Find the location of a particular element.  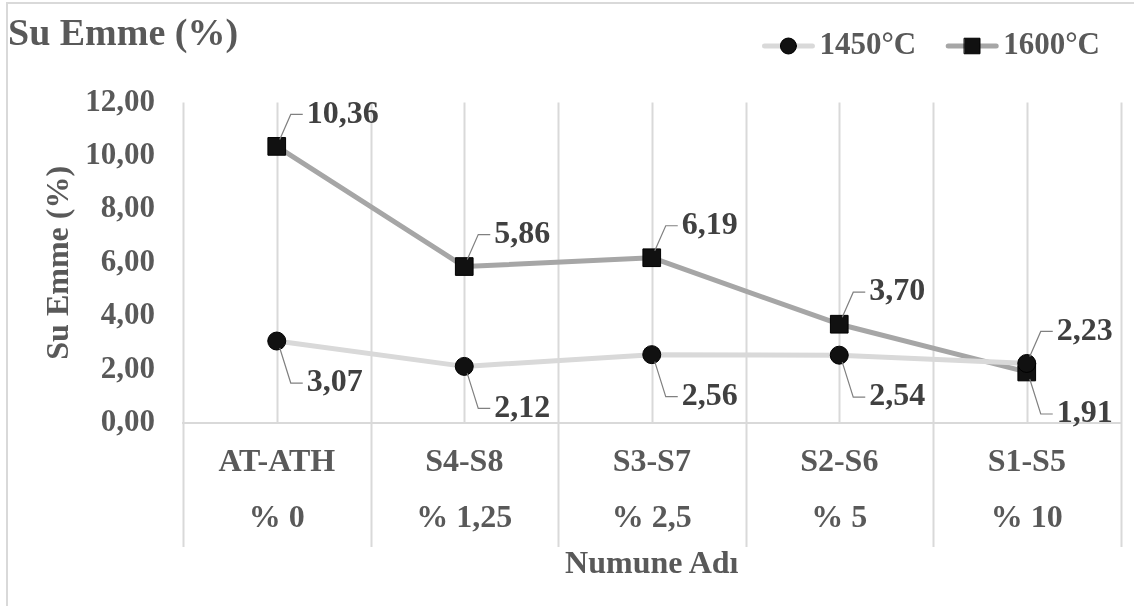

chart-title: Su Emme (%) is located at coordinates (123, 32).